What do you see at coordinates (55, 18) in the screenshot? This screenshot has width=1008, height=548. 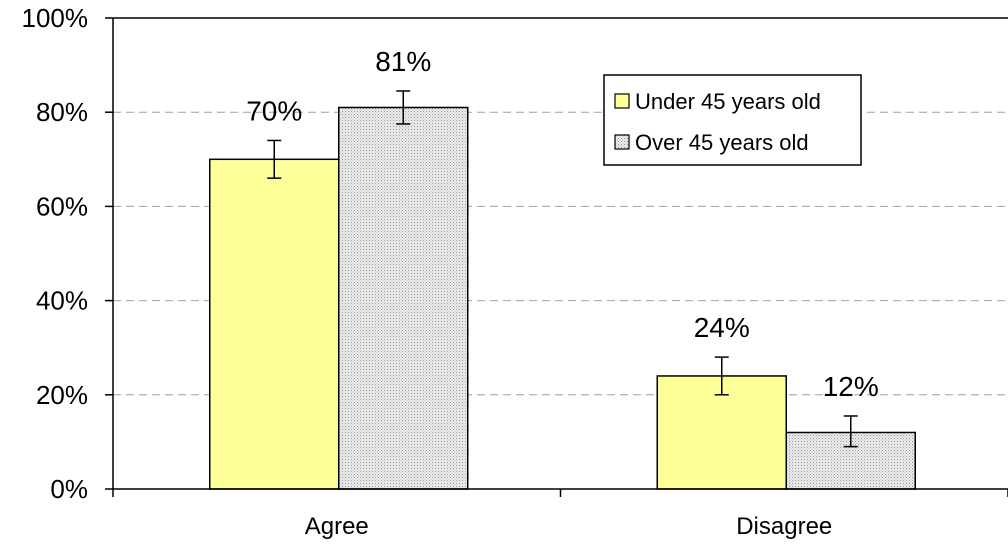 I see `y-tick-label: 100%` at bounding box center [55, 18].